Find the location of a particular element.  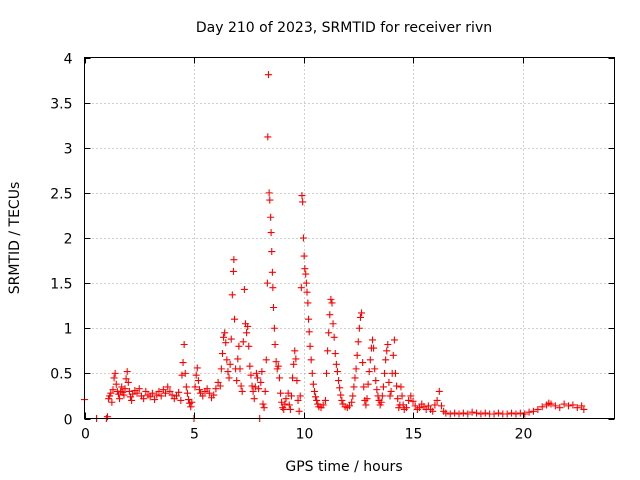

y-tick-label: 3 is located at coordinates (68, 150).